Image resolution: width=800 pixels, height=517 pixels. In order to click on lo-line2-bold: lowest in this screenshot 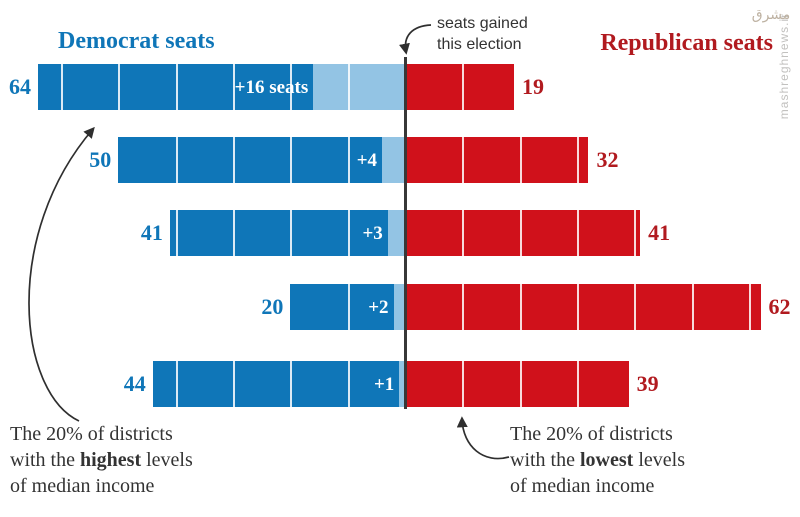, I will do `click(607, 460)`.